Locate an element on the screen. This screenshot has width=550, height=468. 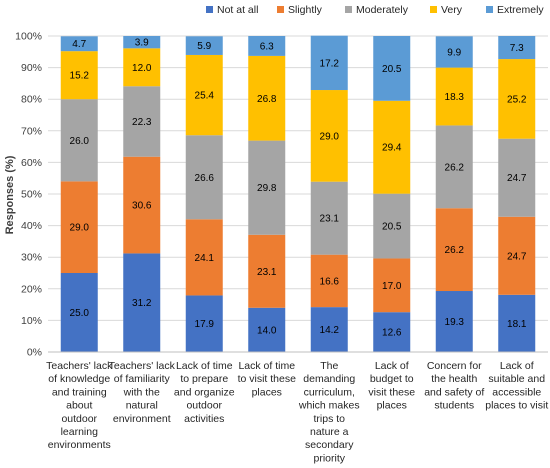
data-label: 17.9 is located at coordinates (205, 324).